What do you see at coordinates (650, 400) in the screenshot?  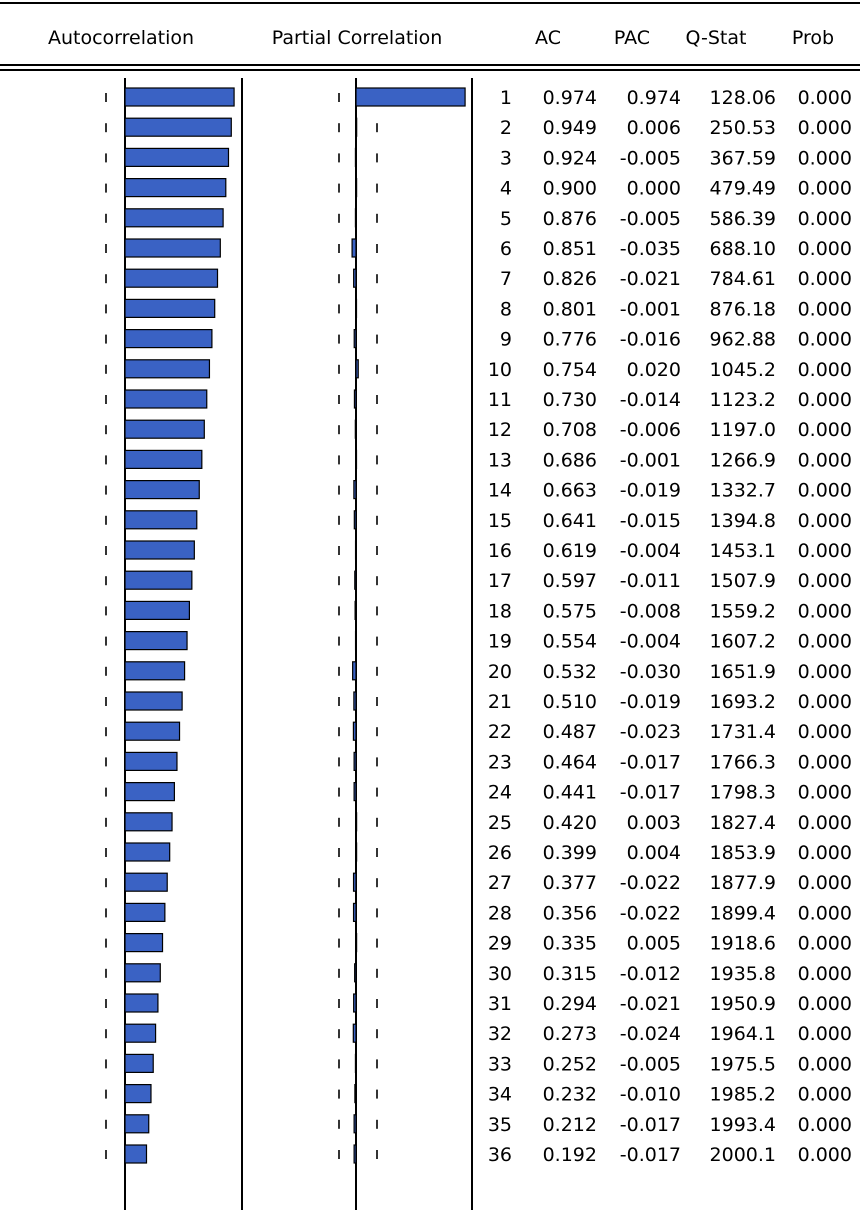 I see `pac-value: -0.014` at bounding box center [650, 400].